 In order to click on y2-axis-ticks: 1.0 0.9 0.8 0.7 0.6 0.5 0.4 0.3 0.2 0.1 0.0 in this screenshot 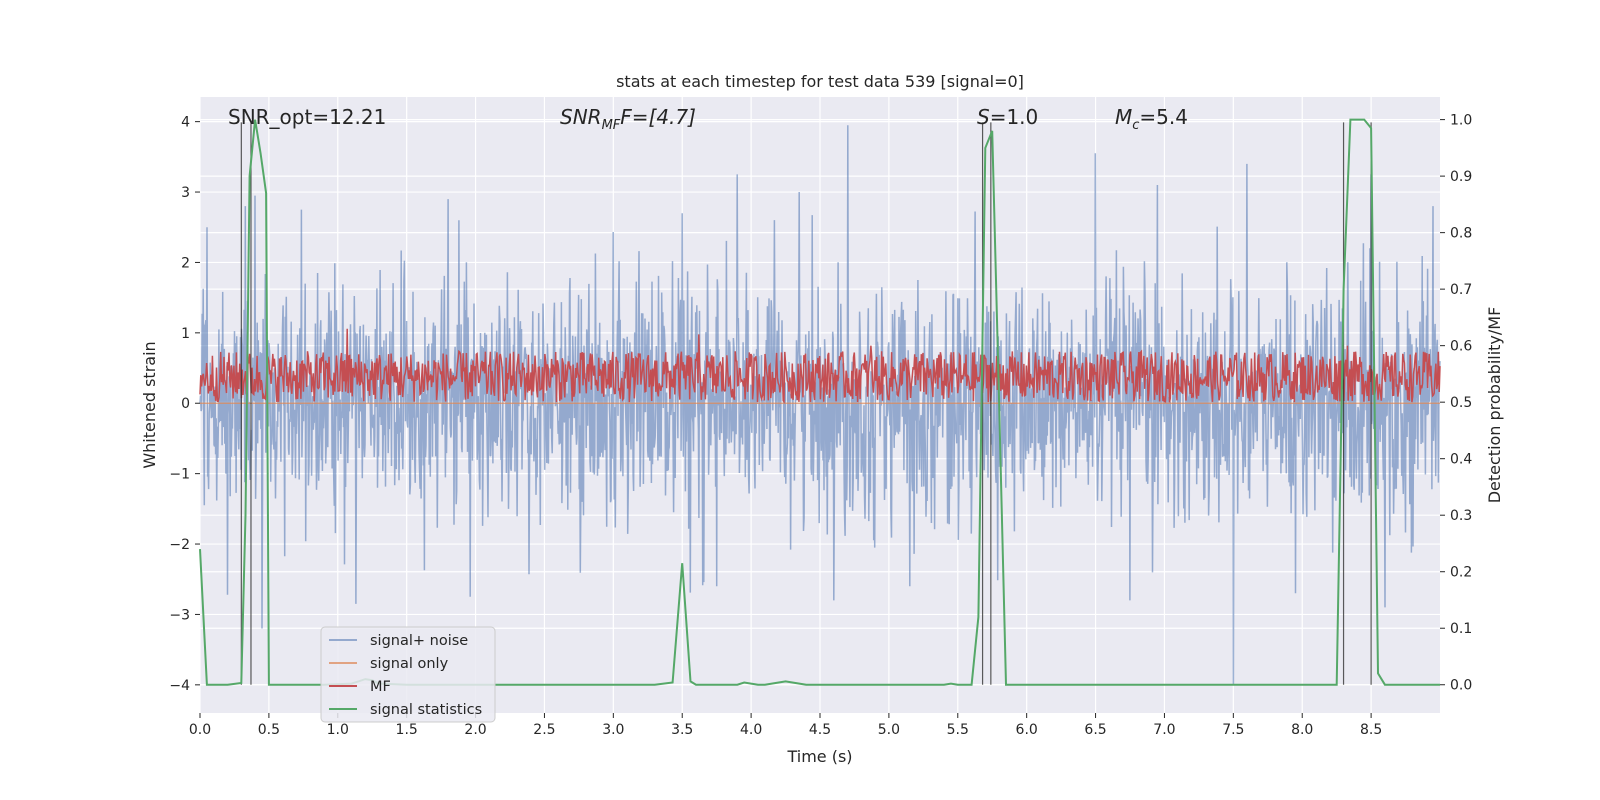, I will do `click(1456, 403)`.